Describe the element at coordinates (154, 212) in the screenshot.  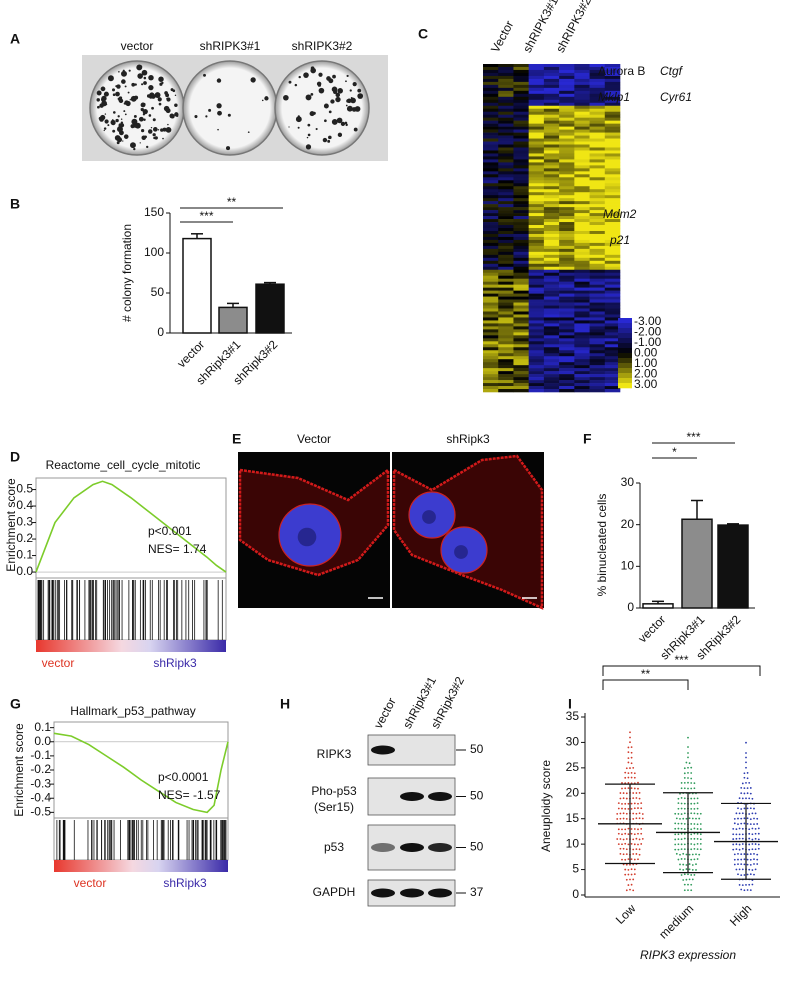
I see `y-tick-label: 150` at that location.